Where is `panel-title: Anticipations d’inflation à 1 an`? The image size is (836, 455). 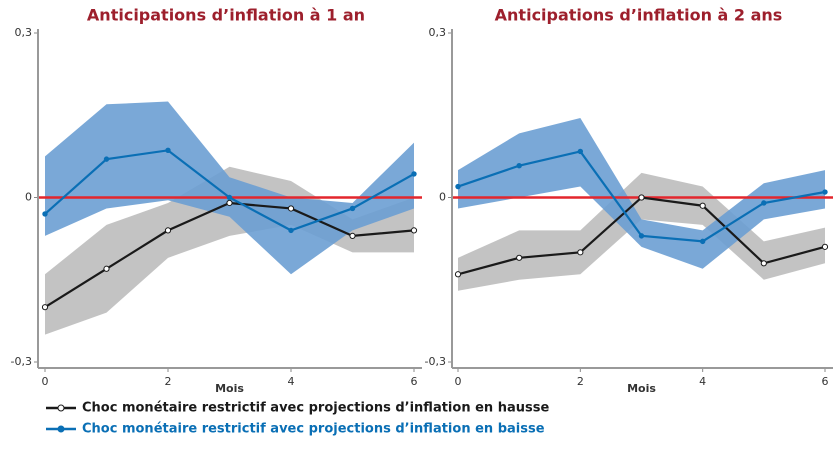 panel-title: Anticipations d’inflation à 1 an is located at coordinates (226, 15).